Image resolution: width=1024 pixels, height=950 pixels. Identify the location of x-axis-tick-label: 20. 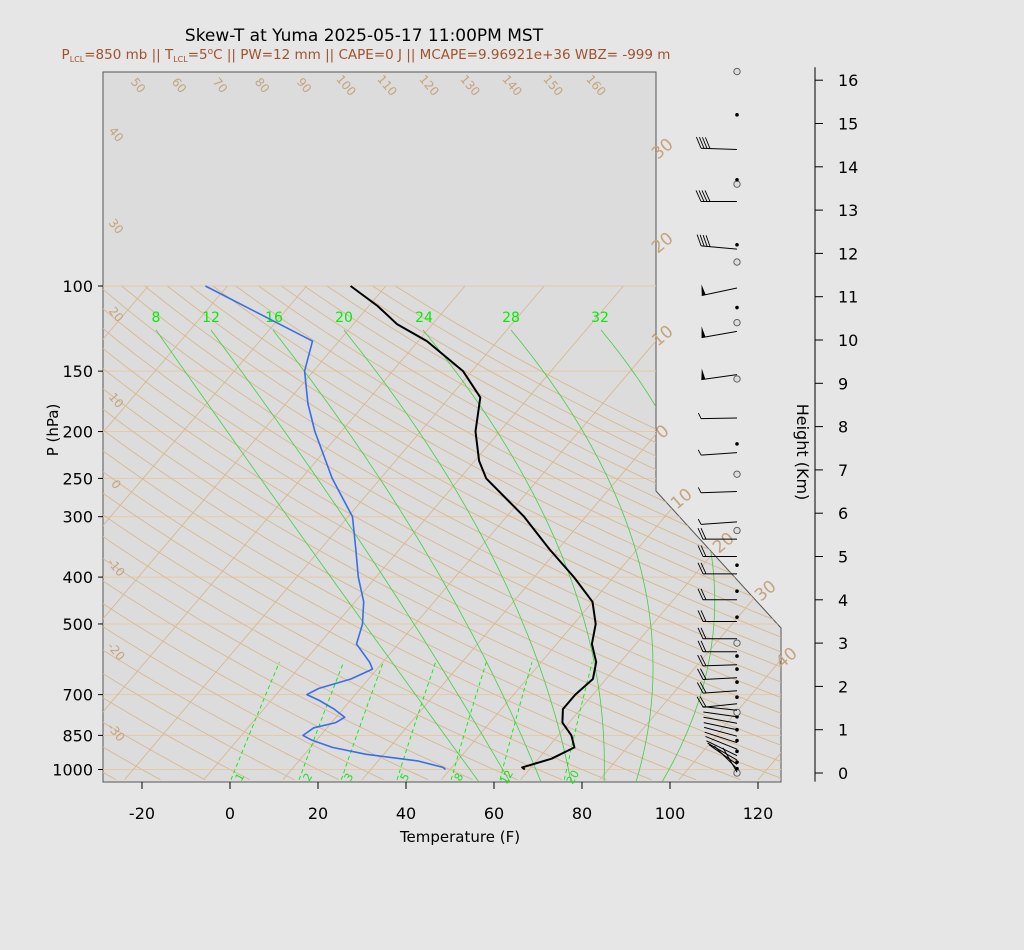
(318, 813).